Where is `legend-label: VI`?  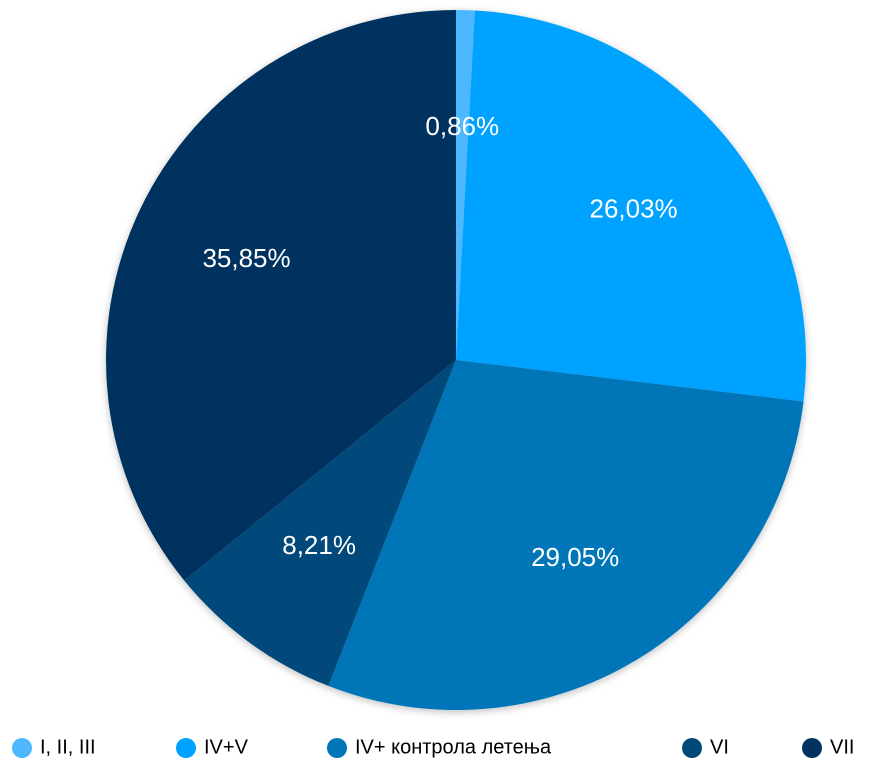 legend-label: VI is located at coordinates (719, 747).